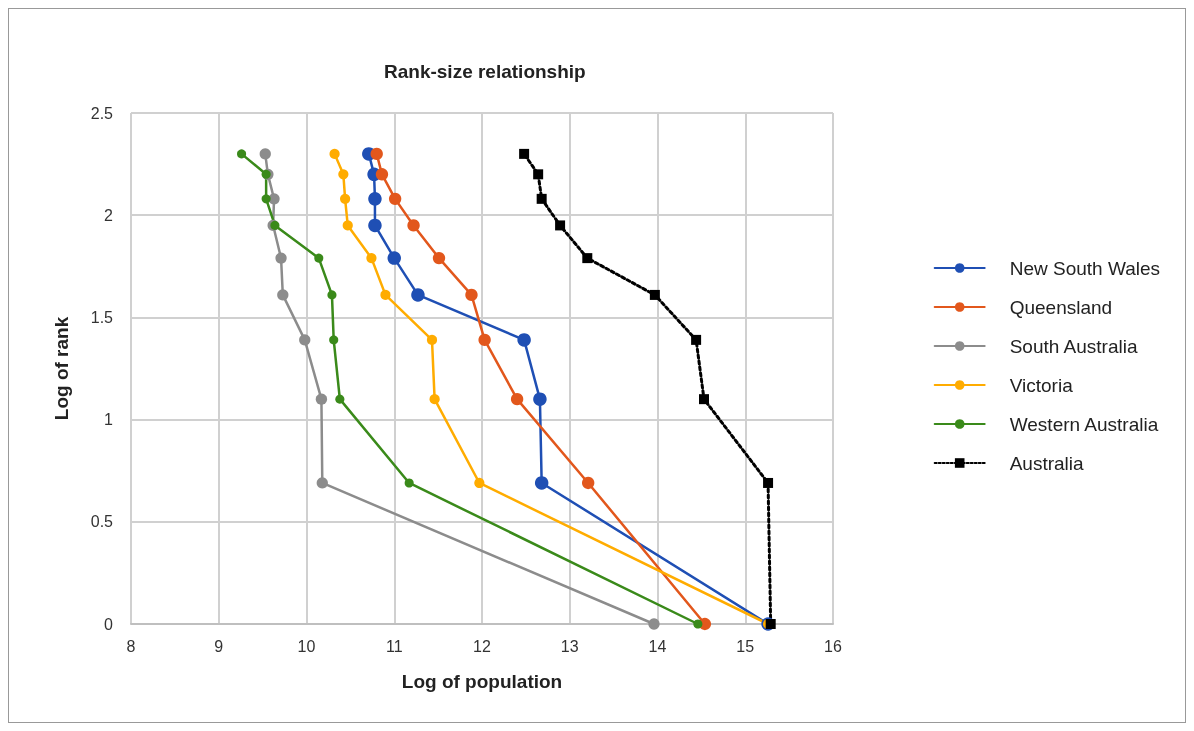 This screenshot has width=1194, height=731. What do you see at coordinates (394, 646) in the screenshot?
I see `x-tick-label: 11` at bounding box center [394, 646].